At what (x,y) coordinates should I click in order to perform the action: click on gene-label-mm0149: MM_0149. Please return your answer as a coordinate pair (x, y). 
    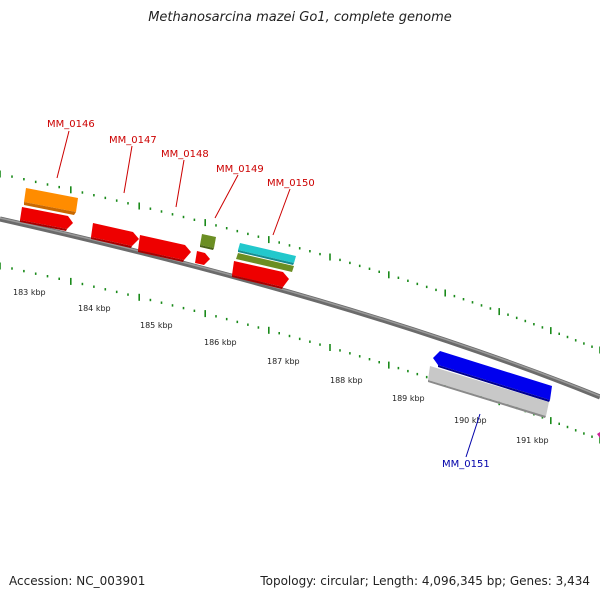
    Looking at the image, I should click on (240, 169).